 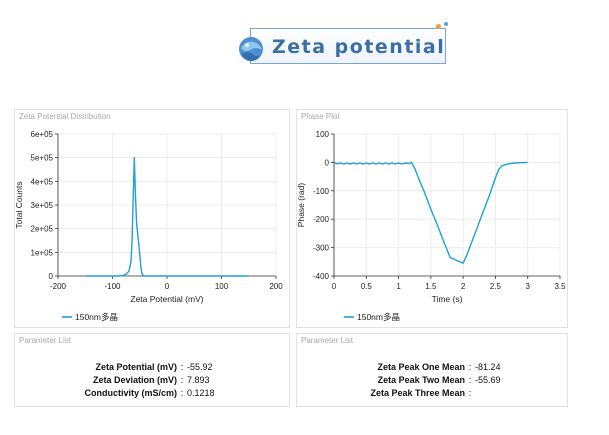 I want to click on parameter-row: Zeta Peak Three Mean:, so click(x=413, y=393).